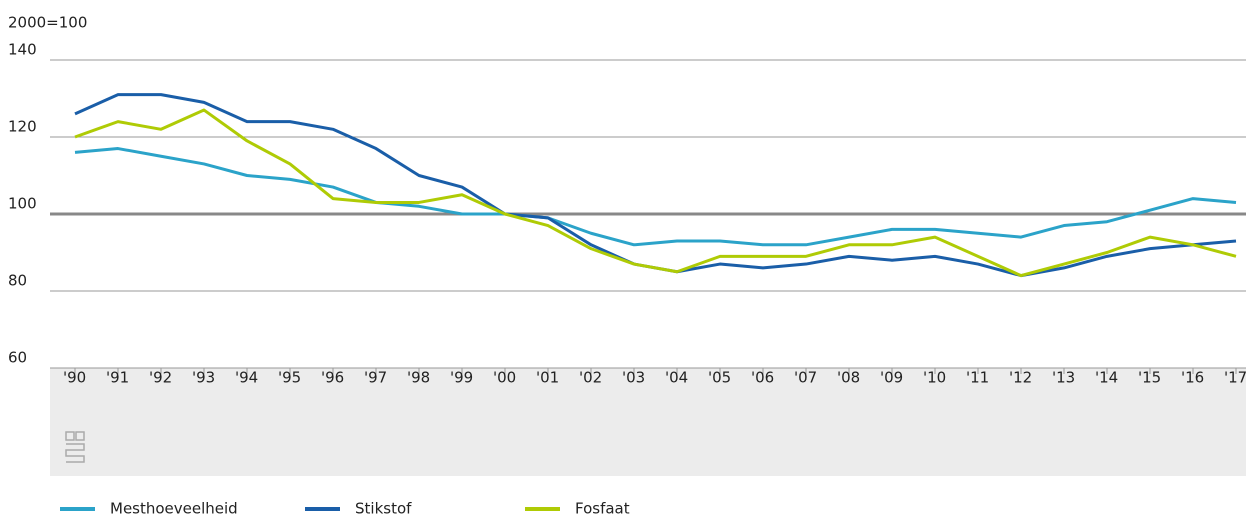 Image resolution: width=1246 pixels, height=517 pixels. What do you see at coordinates (891, 378) in the screenshot?
I see `x-tick-label: '09` at bounding box center [891, 378].